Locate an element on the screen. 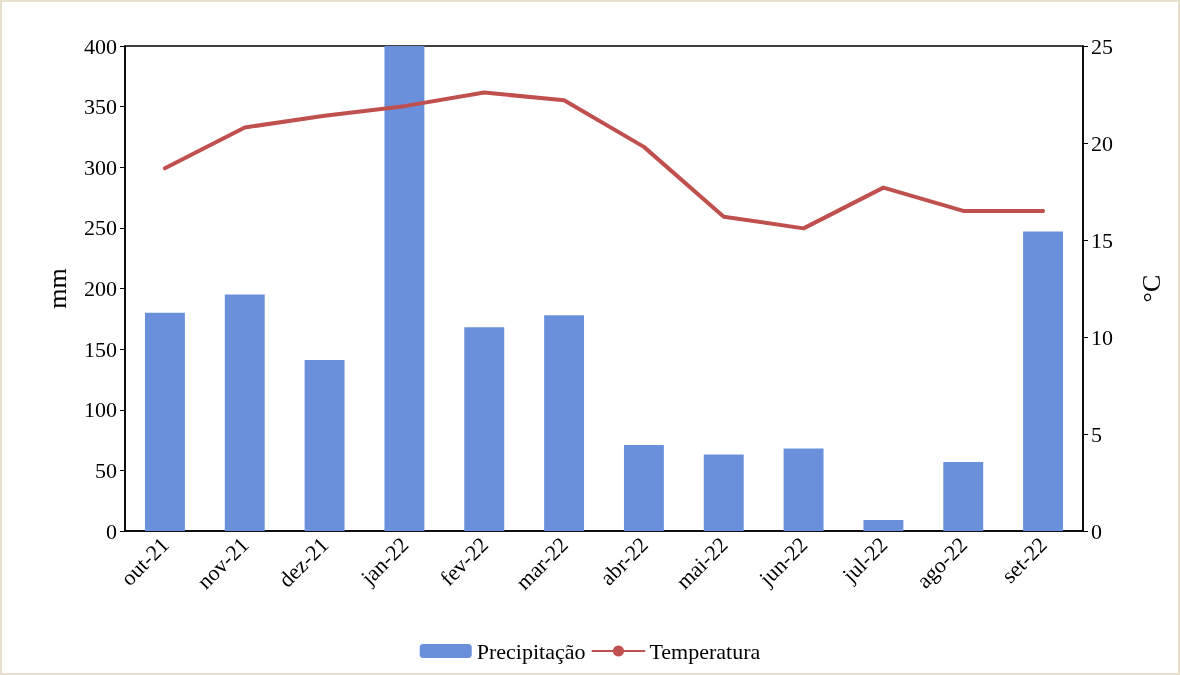 Image resolution: width=1180 pixels, height=675 pixels. y-tick-label: 400 is located at coordinates (100, 46).